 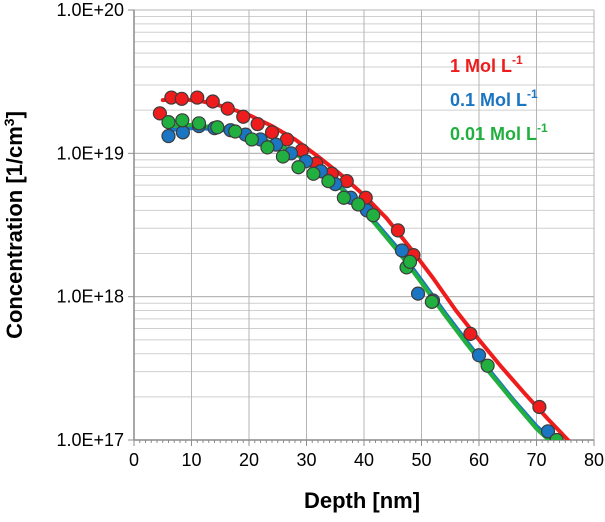 I want to click on x-tick-label: 60, so click(x=479, y=460).